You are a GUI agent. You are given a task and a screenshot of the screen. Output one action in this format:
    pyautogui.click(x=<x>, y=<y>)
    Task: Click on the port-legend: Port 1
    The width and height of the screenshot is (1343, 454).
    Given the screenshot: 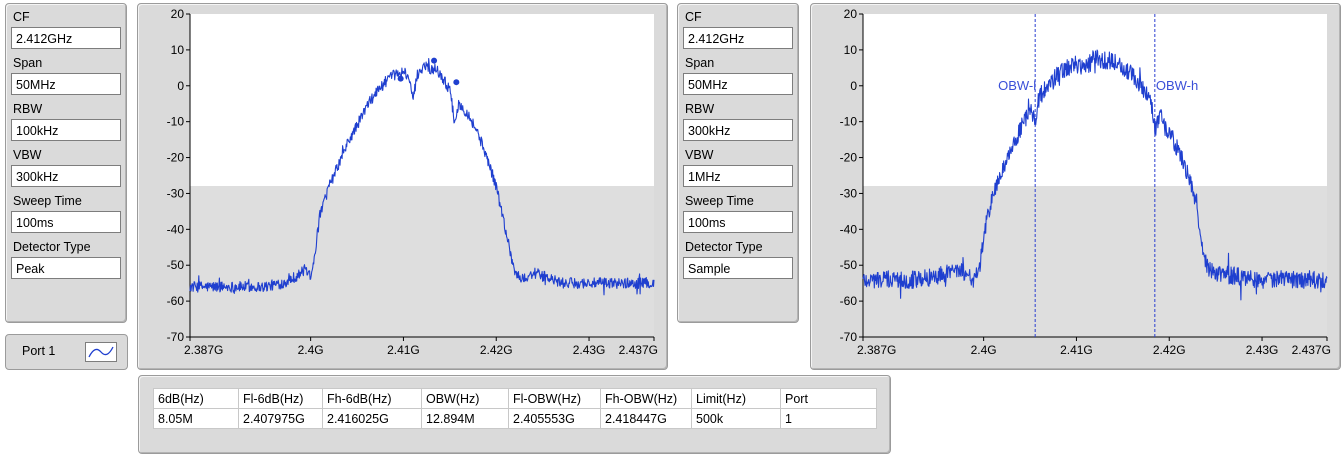 What is the action you would take?
    pyautogui.click(x=66, y=352)
    